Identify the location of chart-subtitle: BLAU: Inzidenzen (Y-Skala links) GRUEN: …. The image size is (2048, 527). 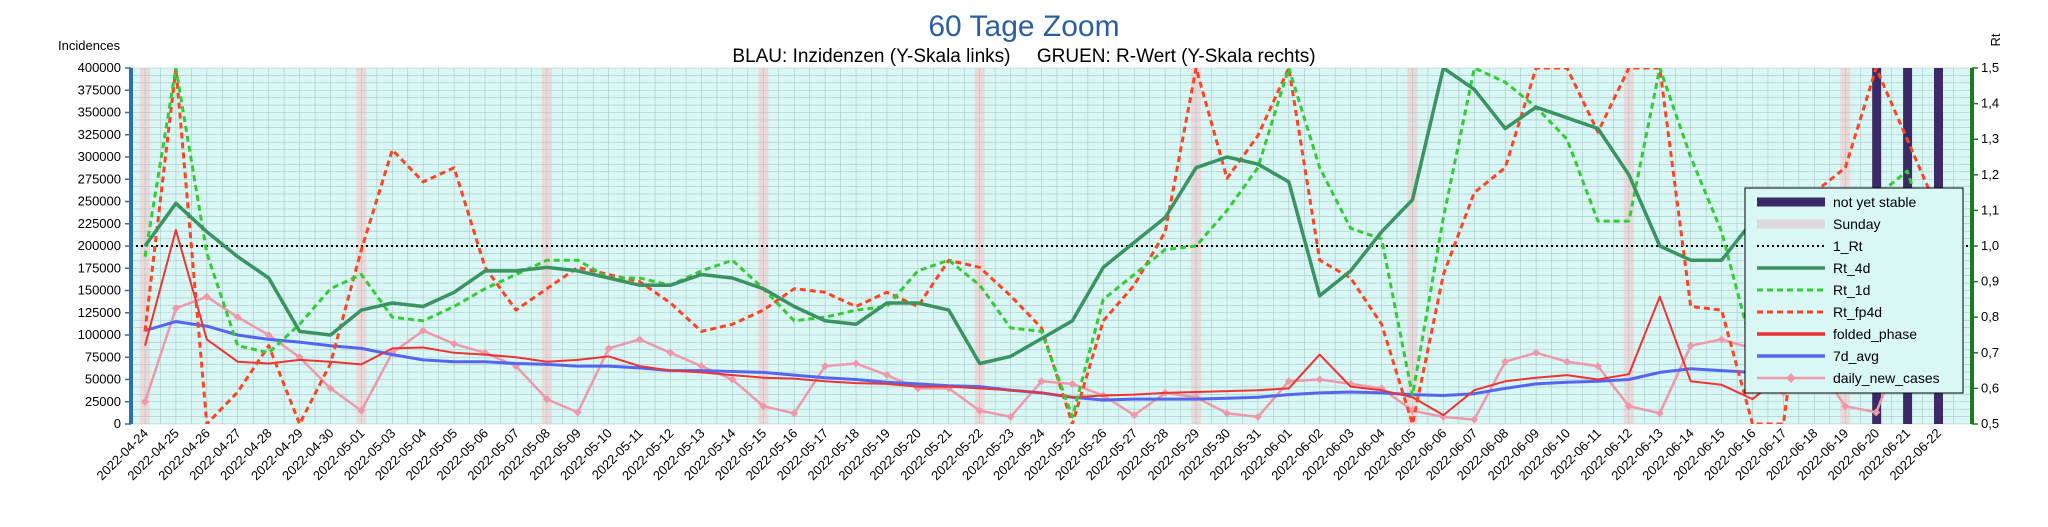
(1023, 56).